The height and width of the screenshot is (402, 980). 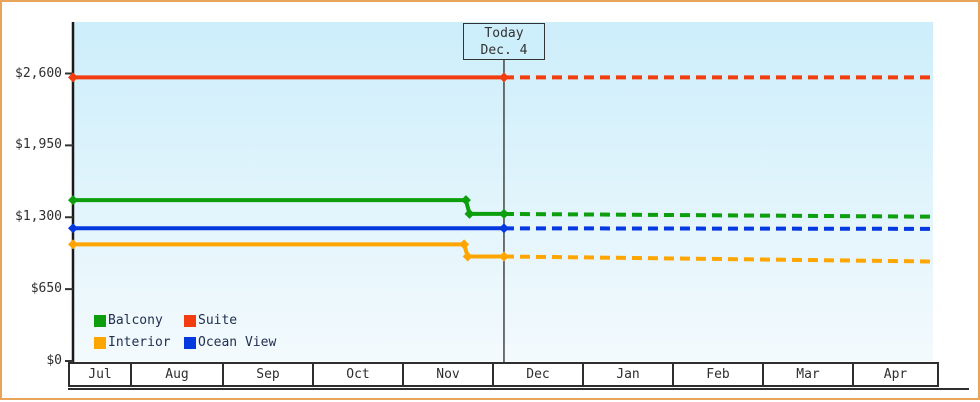 What do you see at coordinates (359, 374) in the screenshot?
I see `month-cell-oct: Oct` at bounding box center [359, 374].